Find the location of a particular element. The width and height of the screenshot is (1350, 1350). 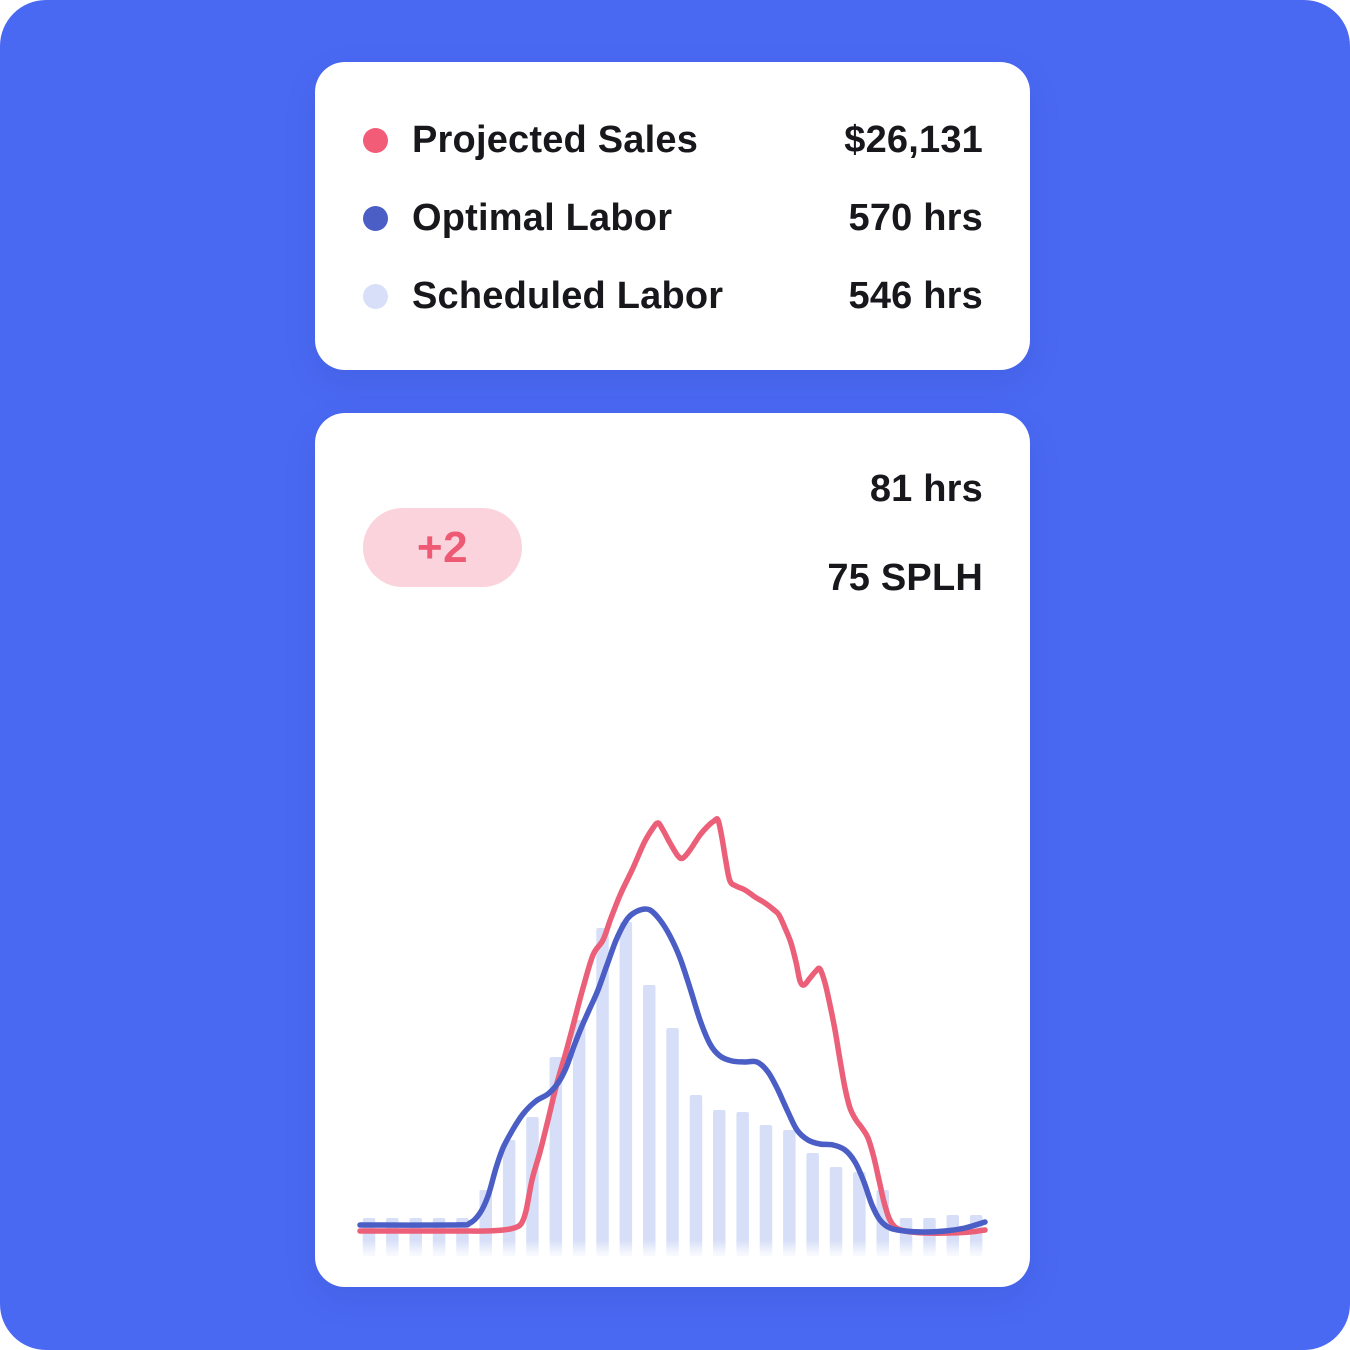

forecast-lines is located at coordinates (672, 1026).